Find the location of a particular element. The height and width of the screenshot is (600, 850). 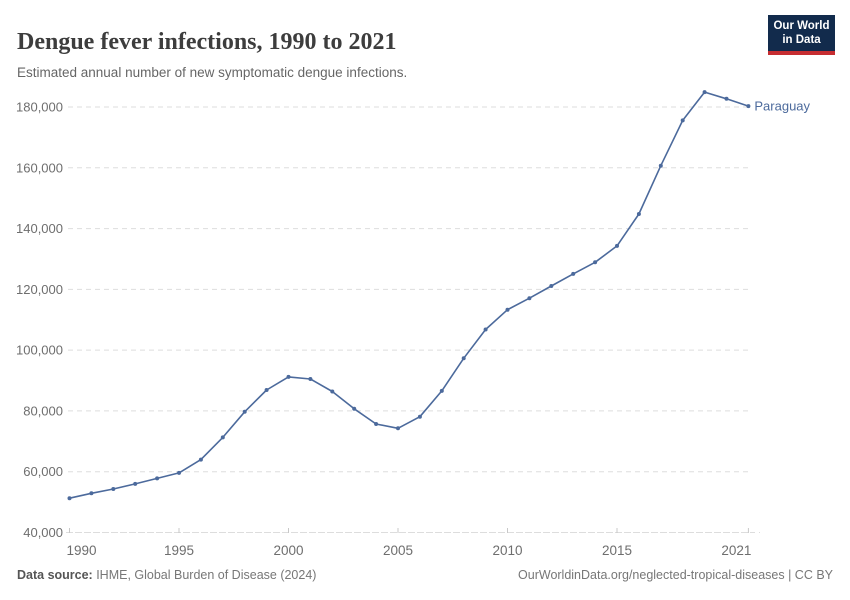

owid-logo-line1: Our World is located at coordinates (801, 26).